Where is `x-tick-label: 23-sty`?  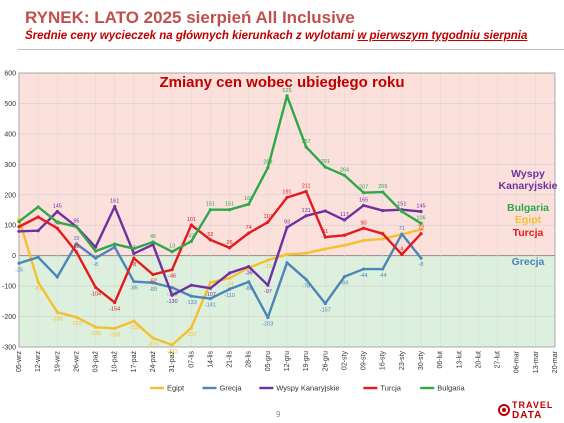 x-tick-label: 23-sty is located at coordinates (402, 361).